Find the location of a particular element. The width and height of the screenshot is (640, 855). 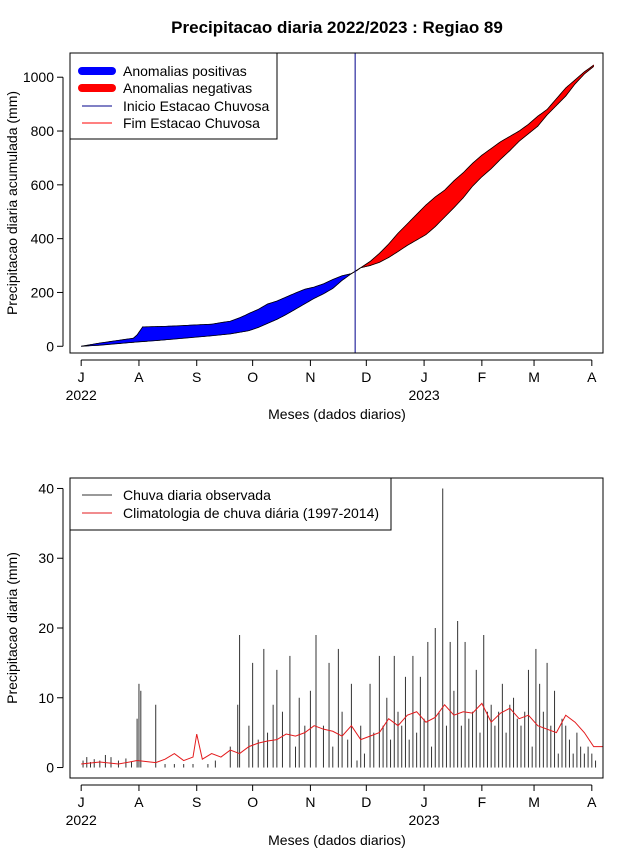

bottom-y-tick-label: 30 is located at coordinates (46, 558).